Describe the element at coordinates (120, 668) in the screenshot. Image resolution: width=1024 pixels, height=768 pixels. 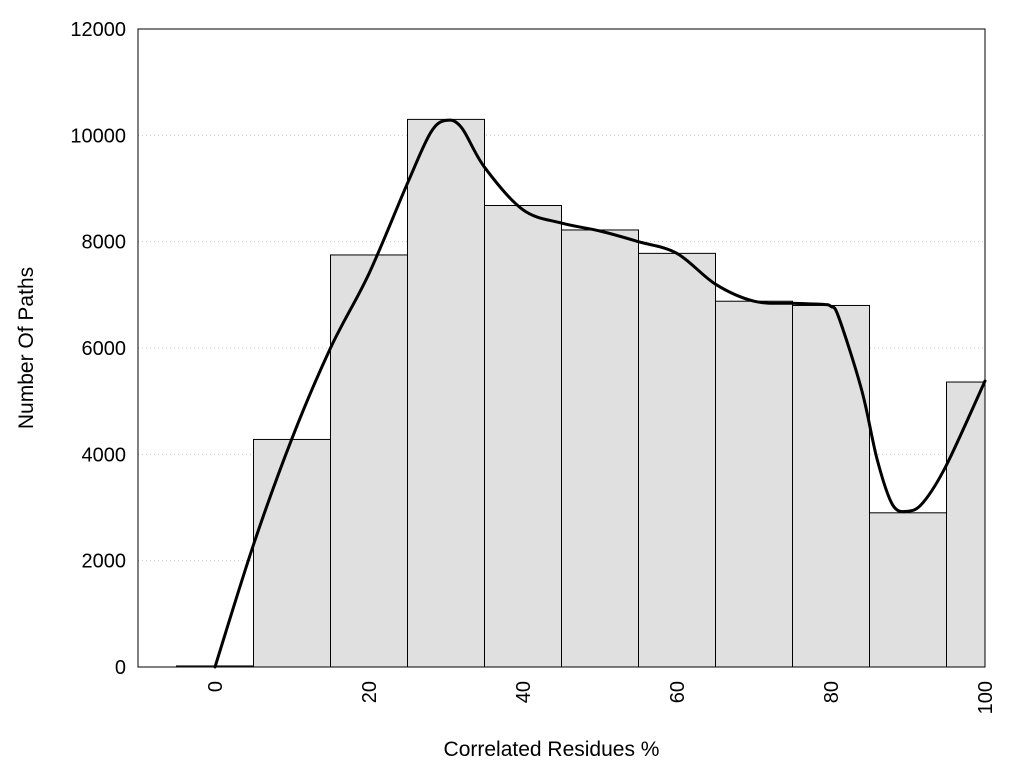
I see `y-tick-label: 0` at that location.